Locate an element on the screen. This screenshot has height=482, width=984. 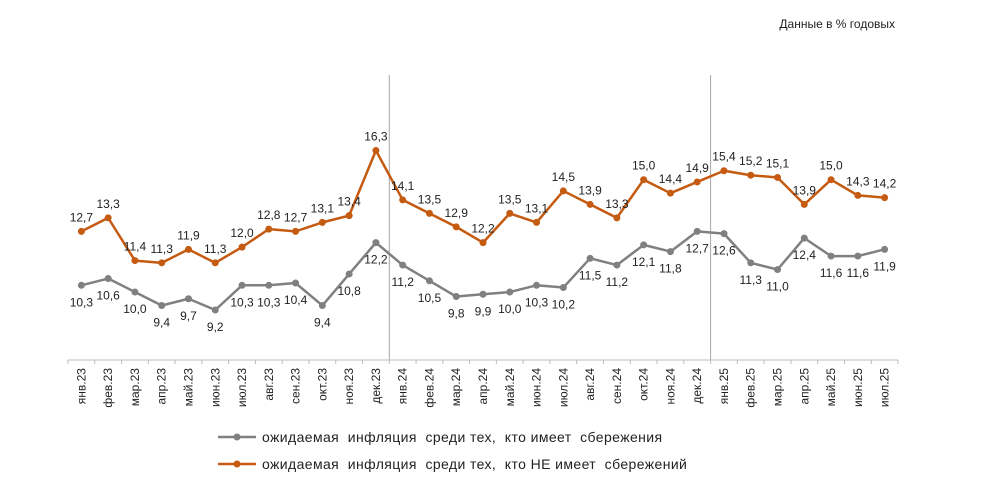
data-label: 16,3 is located at coordinates (376, 137).